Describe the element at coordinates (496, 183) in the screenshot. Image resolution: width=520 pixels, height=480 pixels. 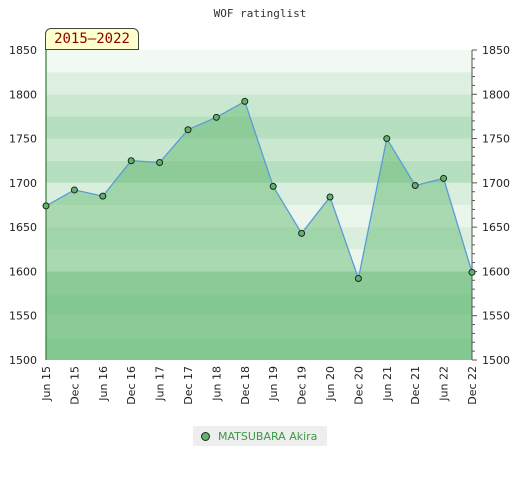
I see `y-tick-label-right: 1700` at that location.